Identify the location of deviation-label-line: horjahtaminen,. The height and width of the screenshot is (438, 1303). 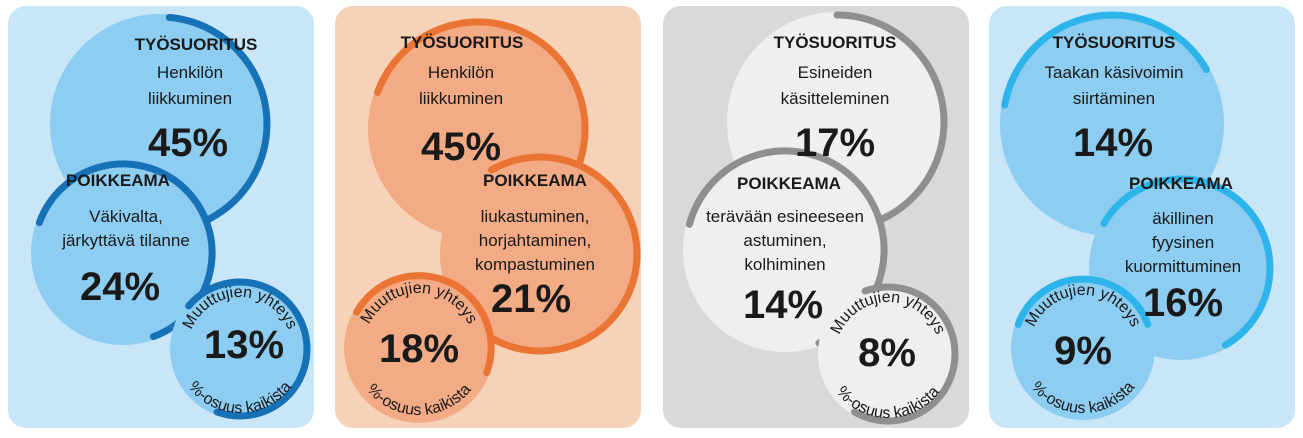
(535, 240).